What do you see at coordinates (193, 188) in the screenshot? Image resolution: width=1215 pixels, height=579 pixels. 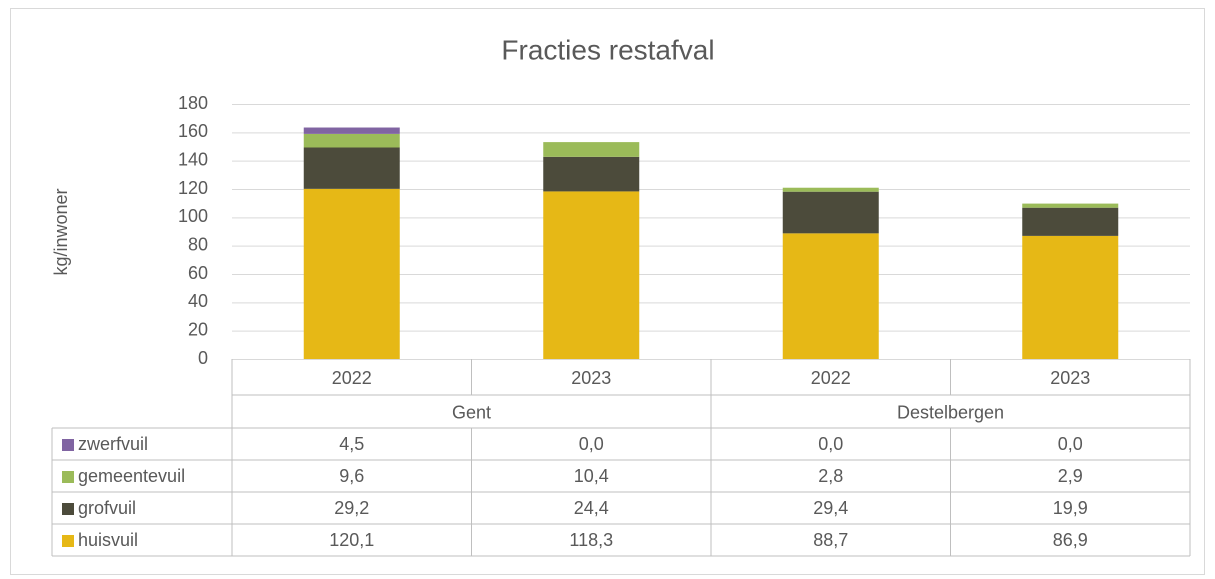 I see `y-tick-label: 120` at bounding box center [193, 188].